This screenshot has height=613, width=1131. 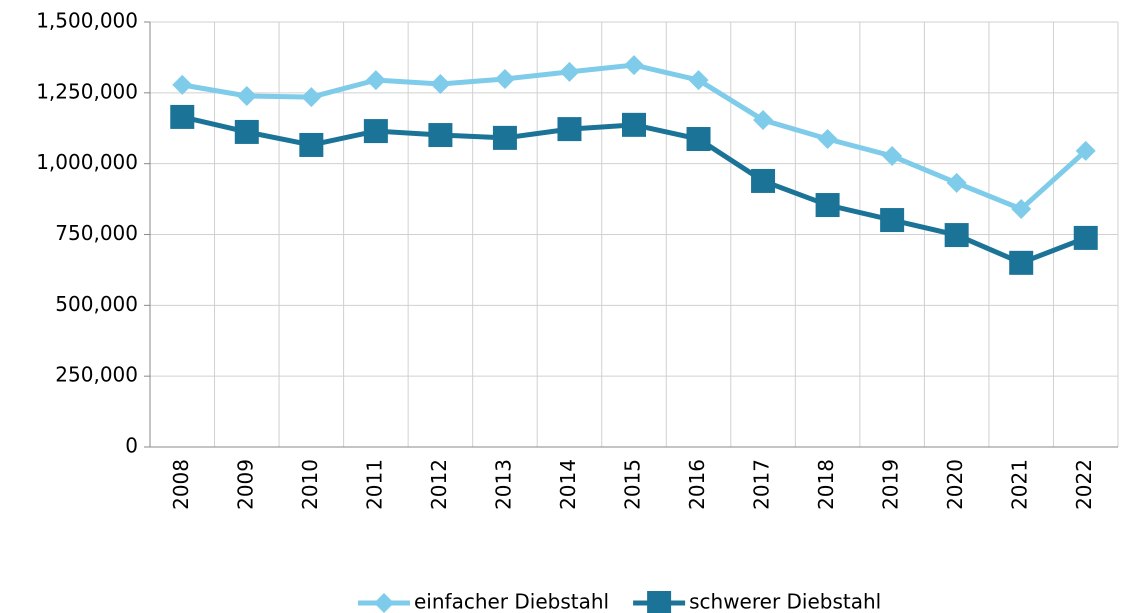 What do you see at coordinates (568, 484) in the screenshot?
I see `x-tick-label: 2014` at bounding box center [568, 484].